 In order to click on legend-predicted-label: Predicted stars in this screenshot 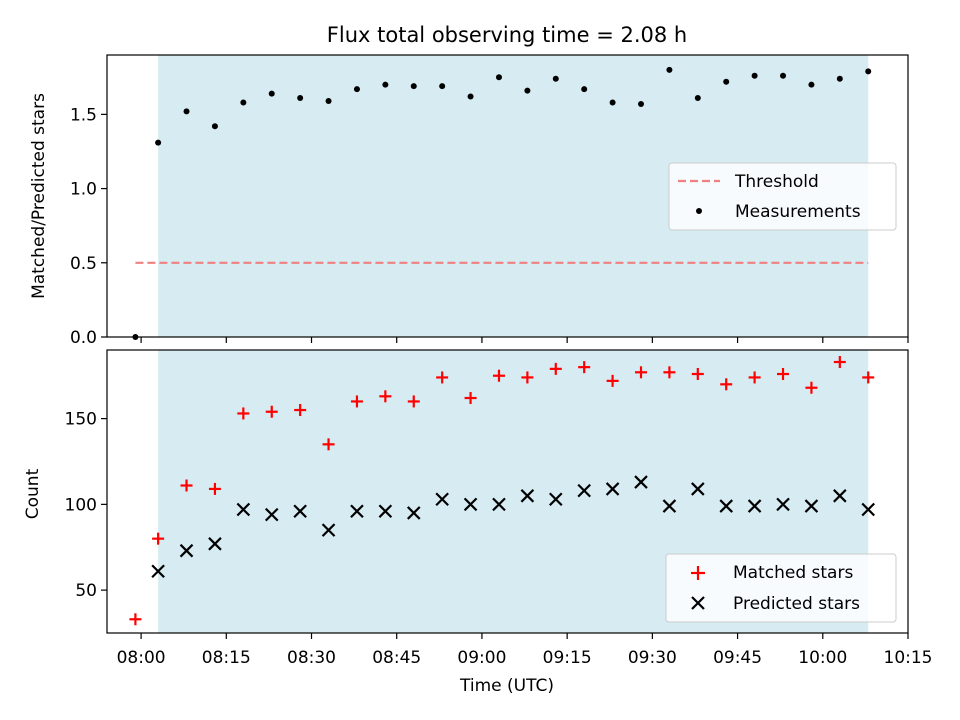, I will do `click(796, 604)`.